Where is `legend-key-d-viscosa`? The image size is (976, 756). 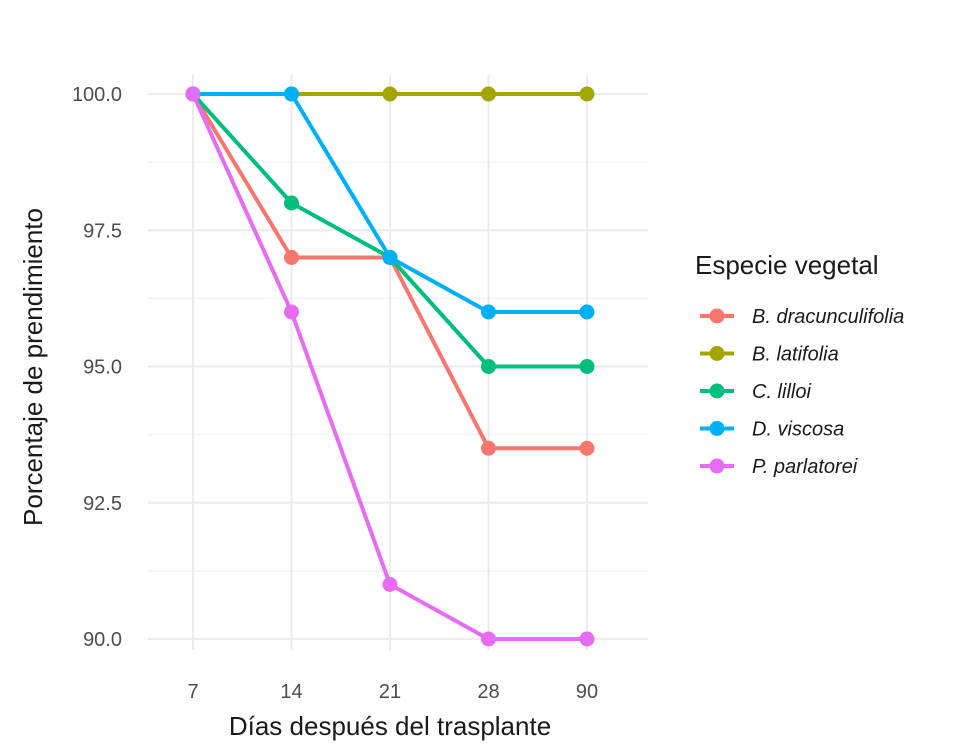 legend-key-d-viscosa is located at coordinates (717, 428).